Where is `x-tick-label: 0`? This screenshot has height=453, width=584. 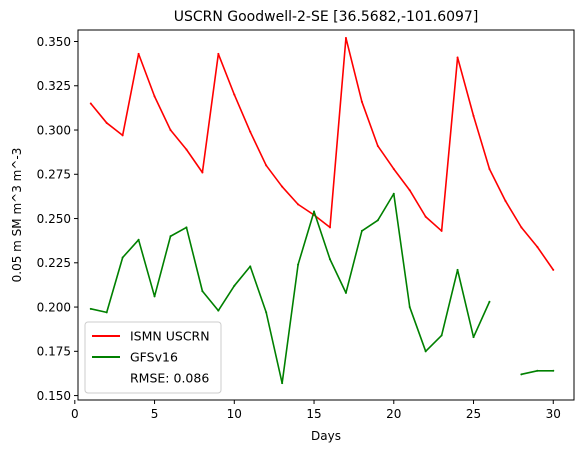 x-tick-label: 0 is located at coordinates (75, 414).